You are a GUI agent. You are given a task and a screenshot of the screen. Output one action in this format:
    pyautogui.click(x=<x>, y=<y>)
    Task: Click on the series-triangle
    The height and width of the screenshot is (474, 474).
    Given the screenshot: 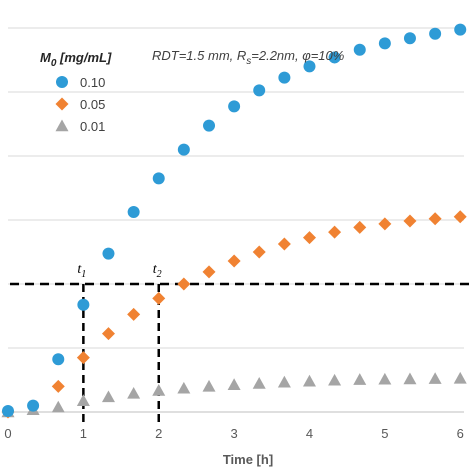 What is the action you would take?
    pyautogui.click(x=234, y=394)
    